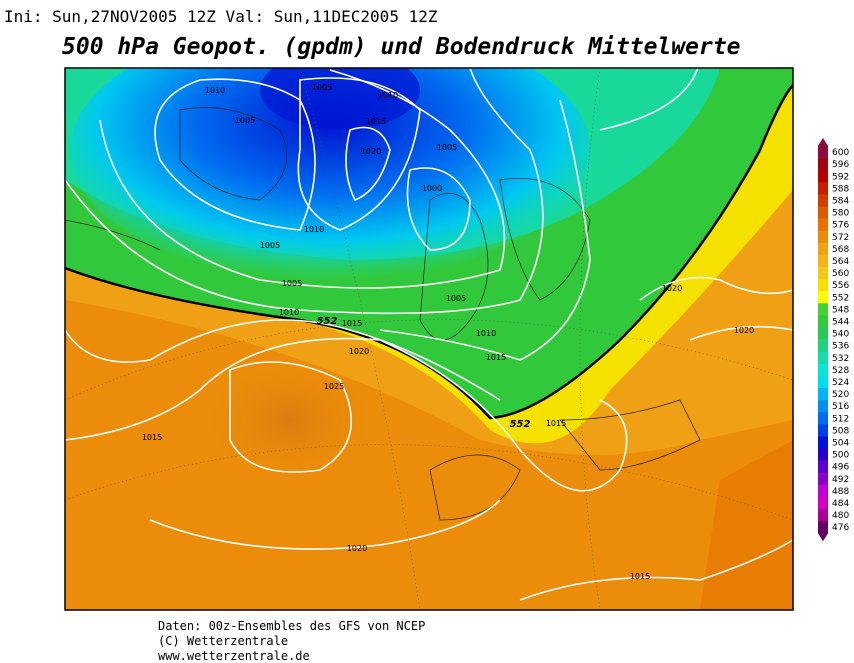 Image resolution: width=854 pixels, height=663 pixels. What do you see at coordinates (840, 286) in the screenshot?
I see `legend-label: 556` at bounding box center [840, 286].